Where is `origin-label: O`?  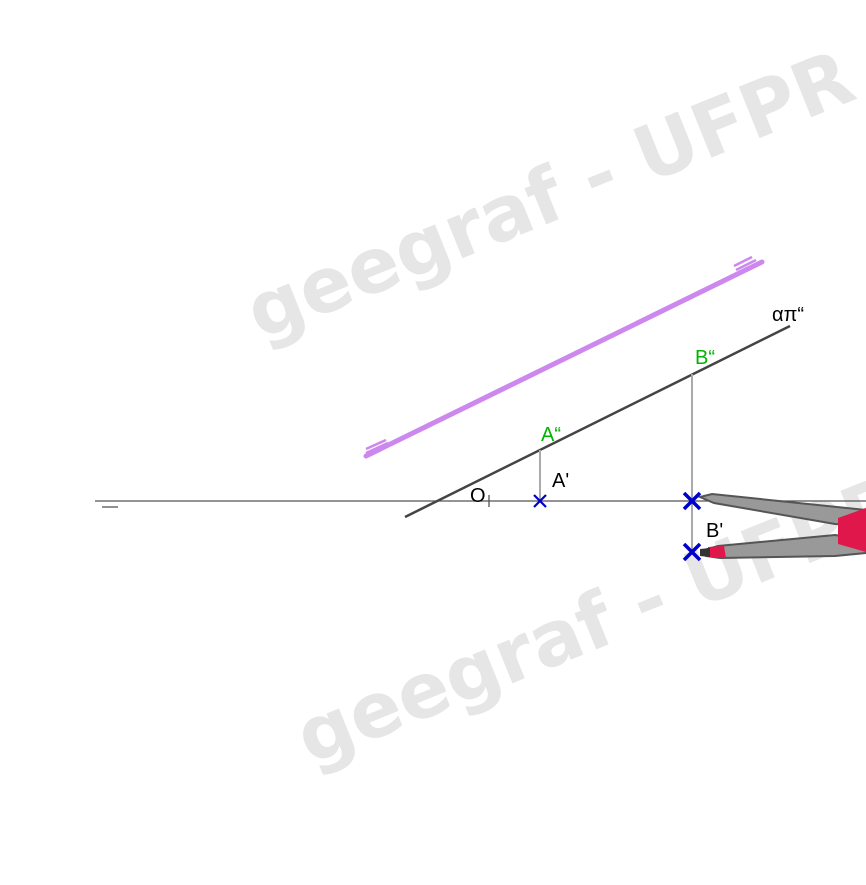
origin-label: O is located at coordinates (478, 496).